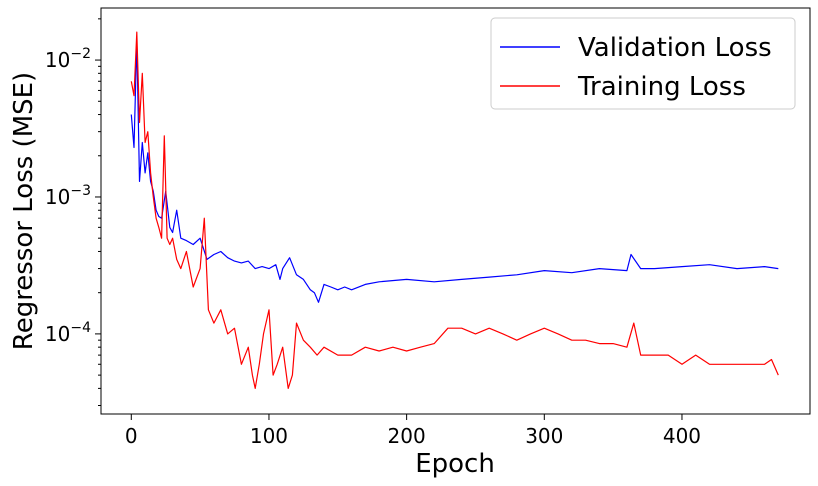 Image resolution: width=818 pixels, height=486 pixels. I want to click on legend: Validation Loss Training Loss, so click(643, 63).